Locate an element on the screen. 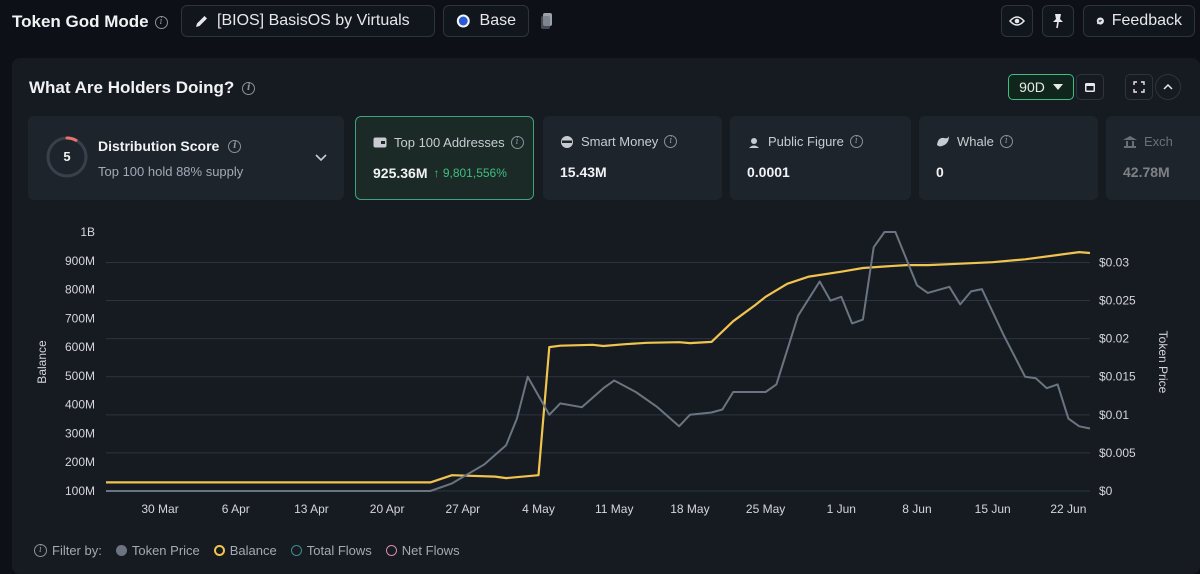 The image size is (1200, 574). distribution-info-icon: i is located at coordinates (235, 146).